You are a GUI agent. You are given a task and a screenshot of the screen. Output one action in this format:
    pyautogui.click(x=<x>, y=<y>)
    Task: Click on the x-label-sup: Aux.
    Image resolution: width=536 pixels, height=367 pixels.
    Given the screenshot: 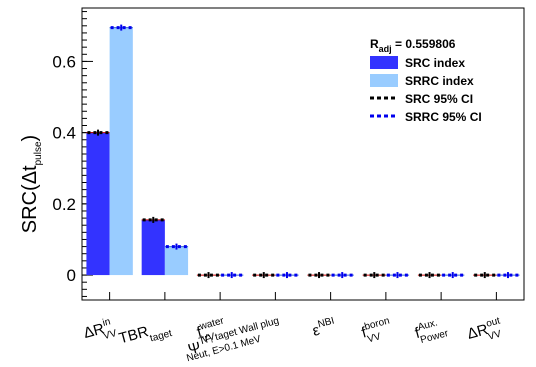 What is the action you would take?
    pyautogui.click(x=428, y=325)
    